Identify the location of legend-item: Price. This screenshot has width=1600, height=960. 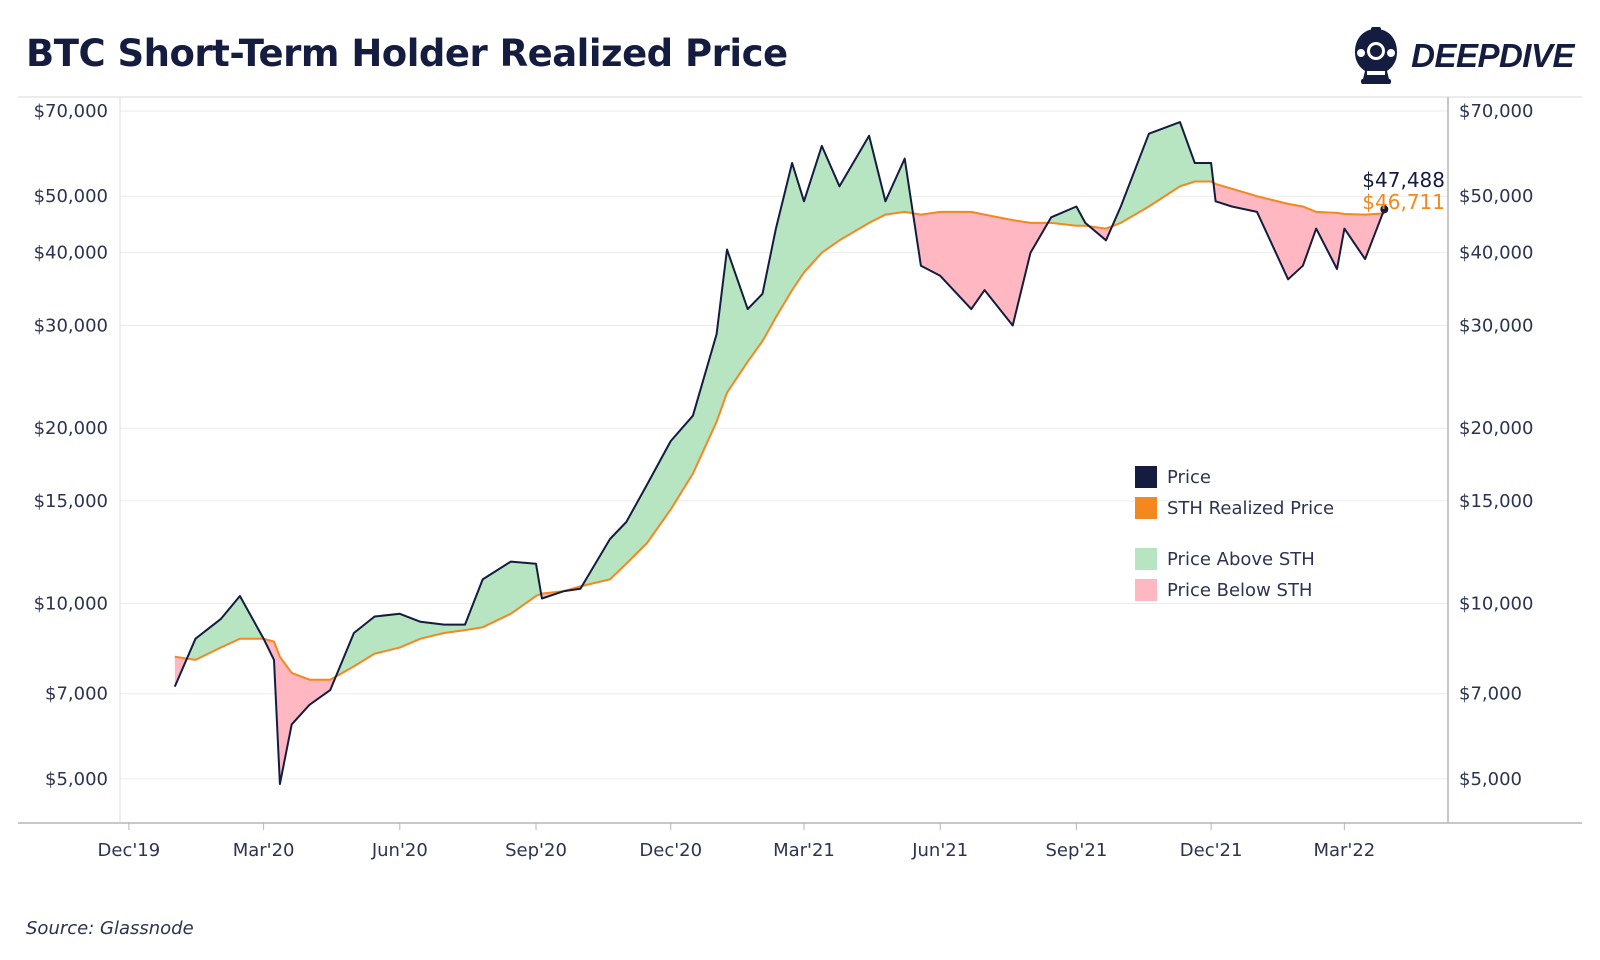
(1173, 477).